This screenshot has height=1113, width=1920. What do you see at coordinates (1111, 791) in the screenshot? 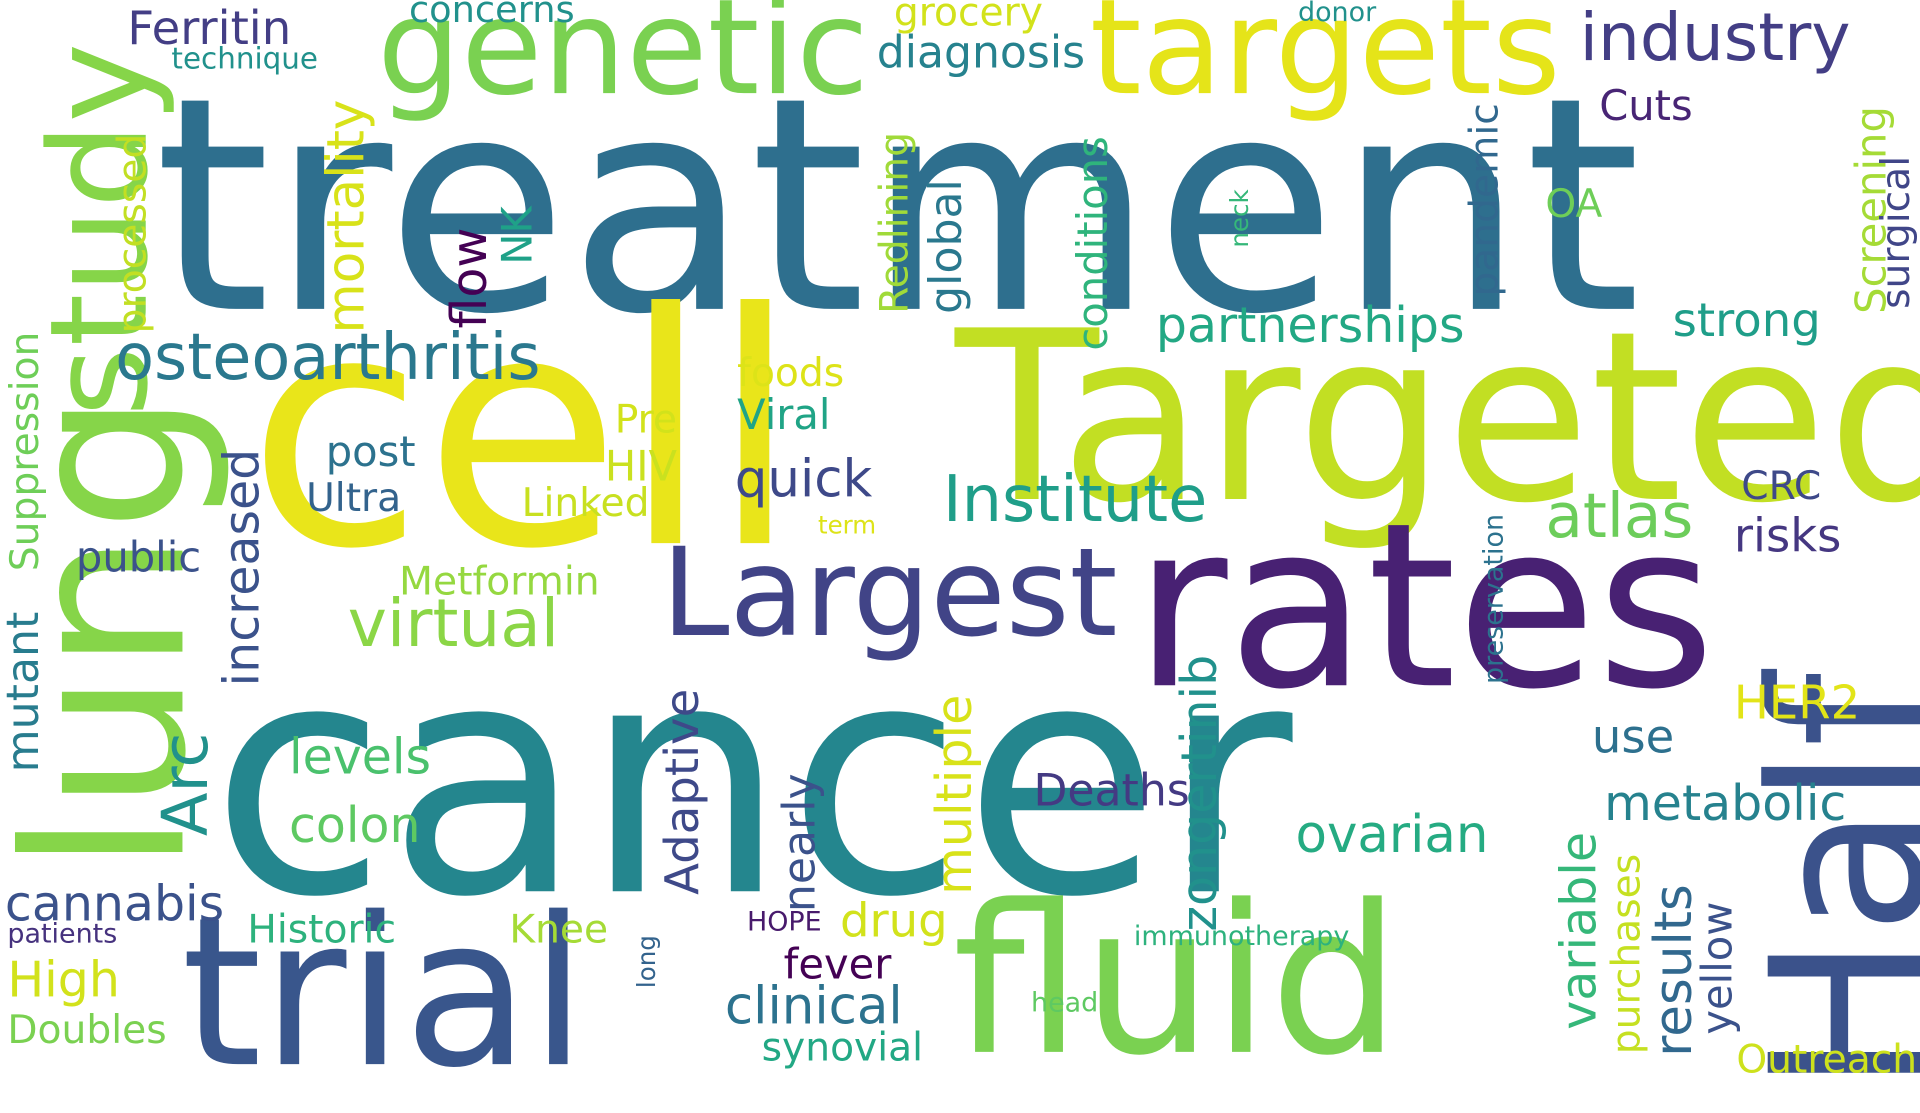
I see `word-deaths: Deaths` at bounding box center [1111, 791].